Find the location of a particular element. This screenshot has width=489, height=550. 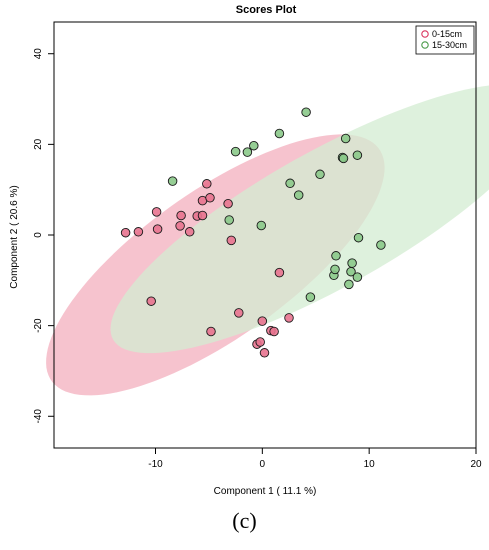

legend-label: 15-30cm is located at coordinates (449, 45).